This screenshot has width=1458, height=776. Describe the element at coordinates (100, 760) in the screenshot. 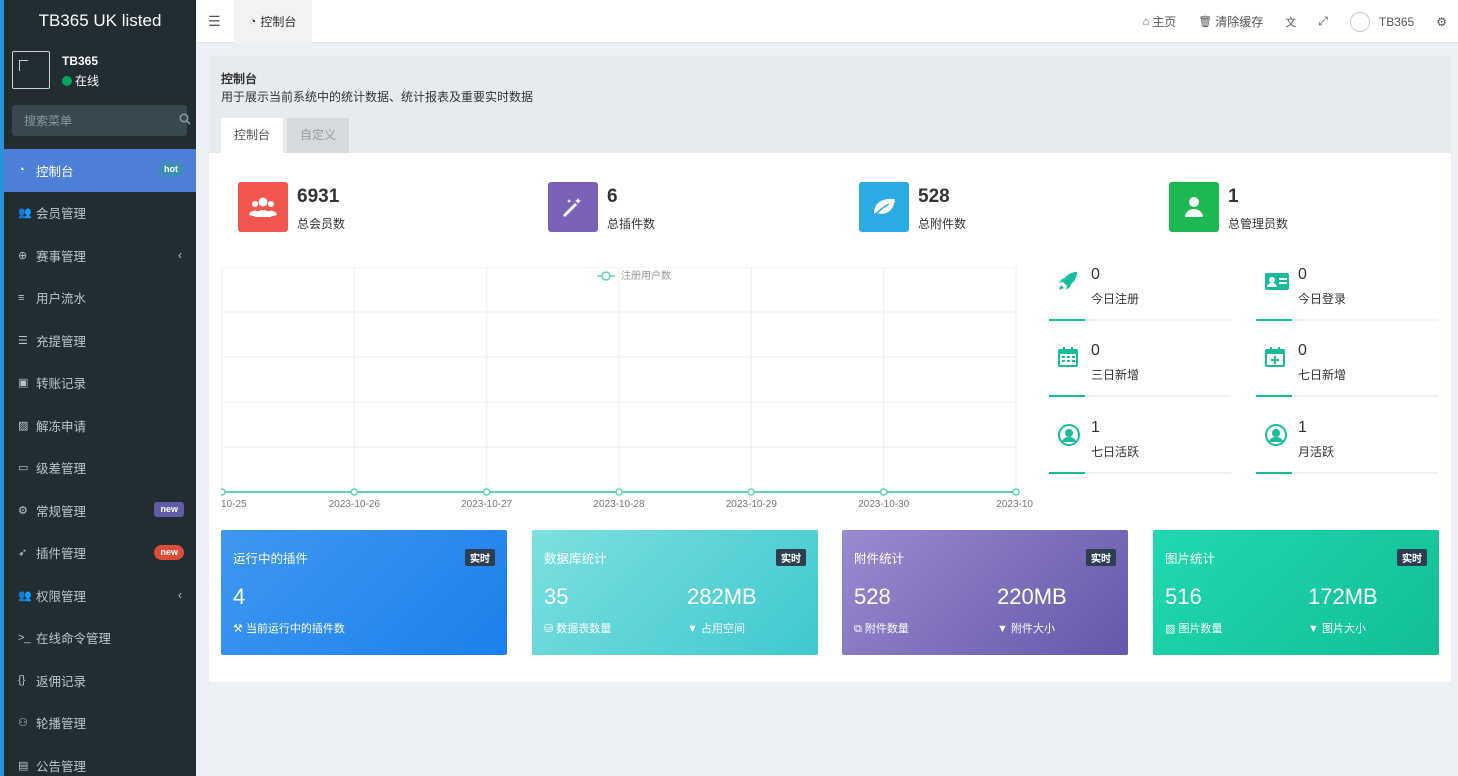

I see `sidebar-item-notices: ▤ 公告管理` at that location.